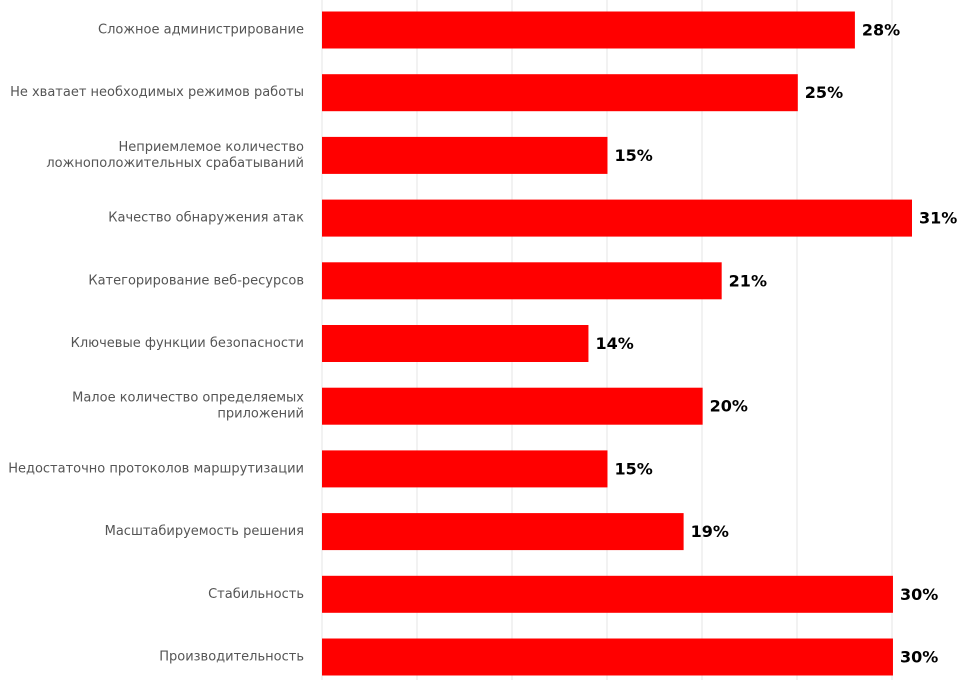 Image resolution: width=973 pixels, height=680 pixels. I want to click on value-label-0: 28%, so click(881, 30).